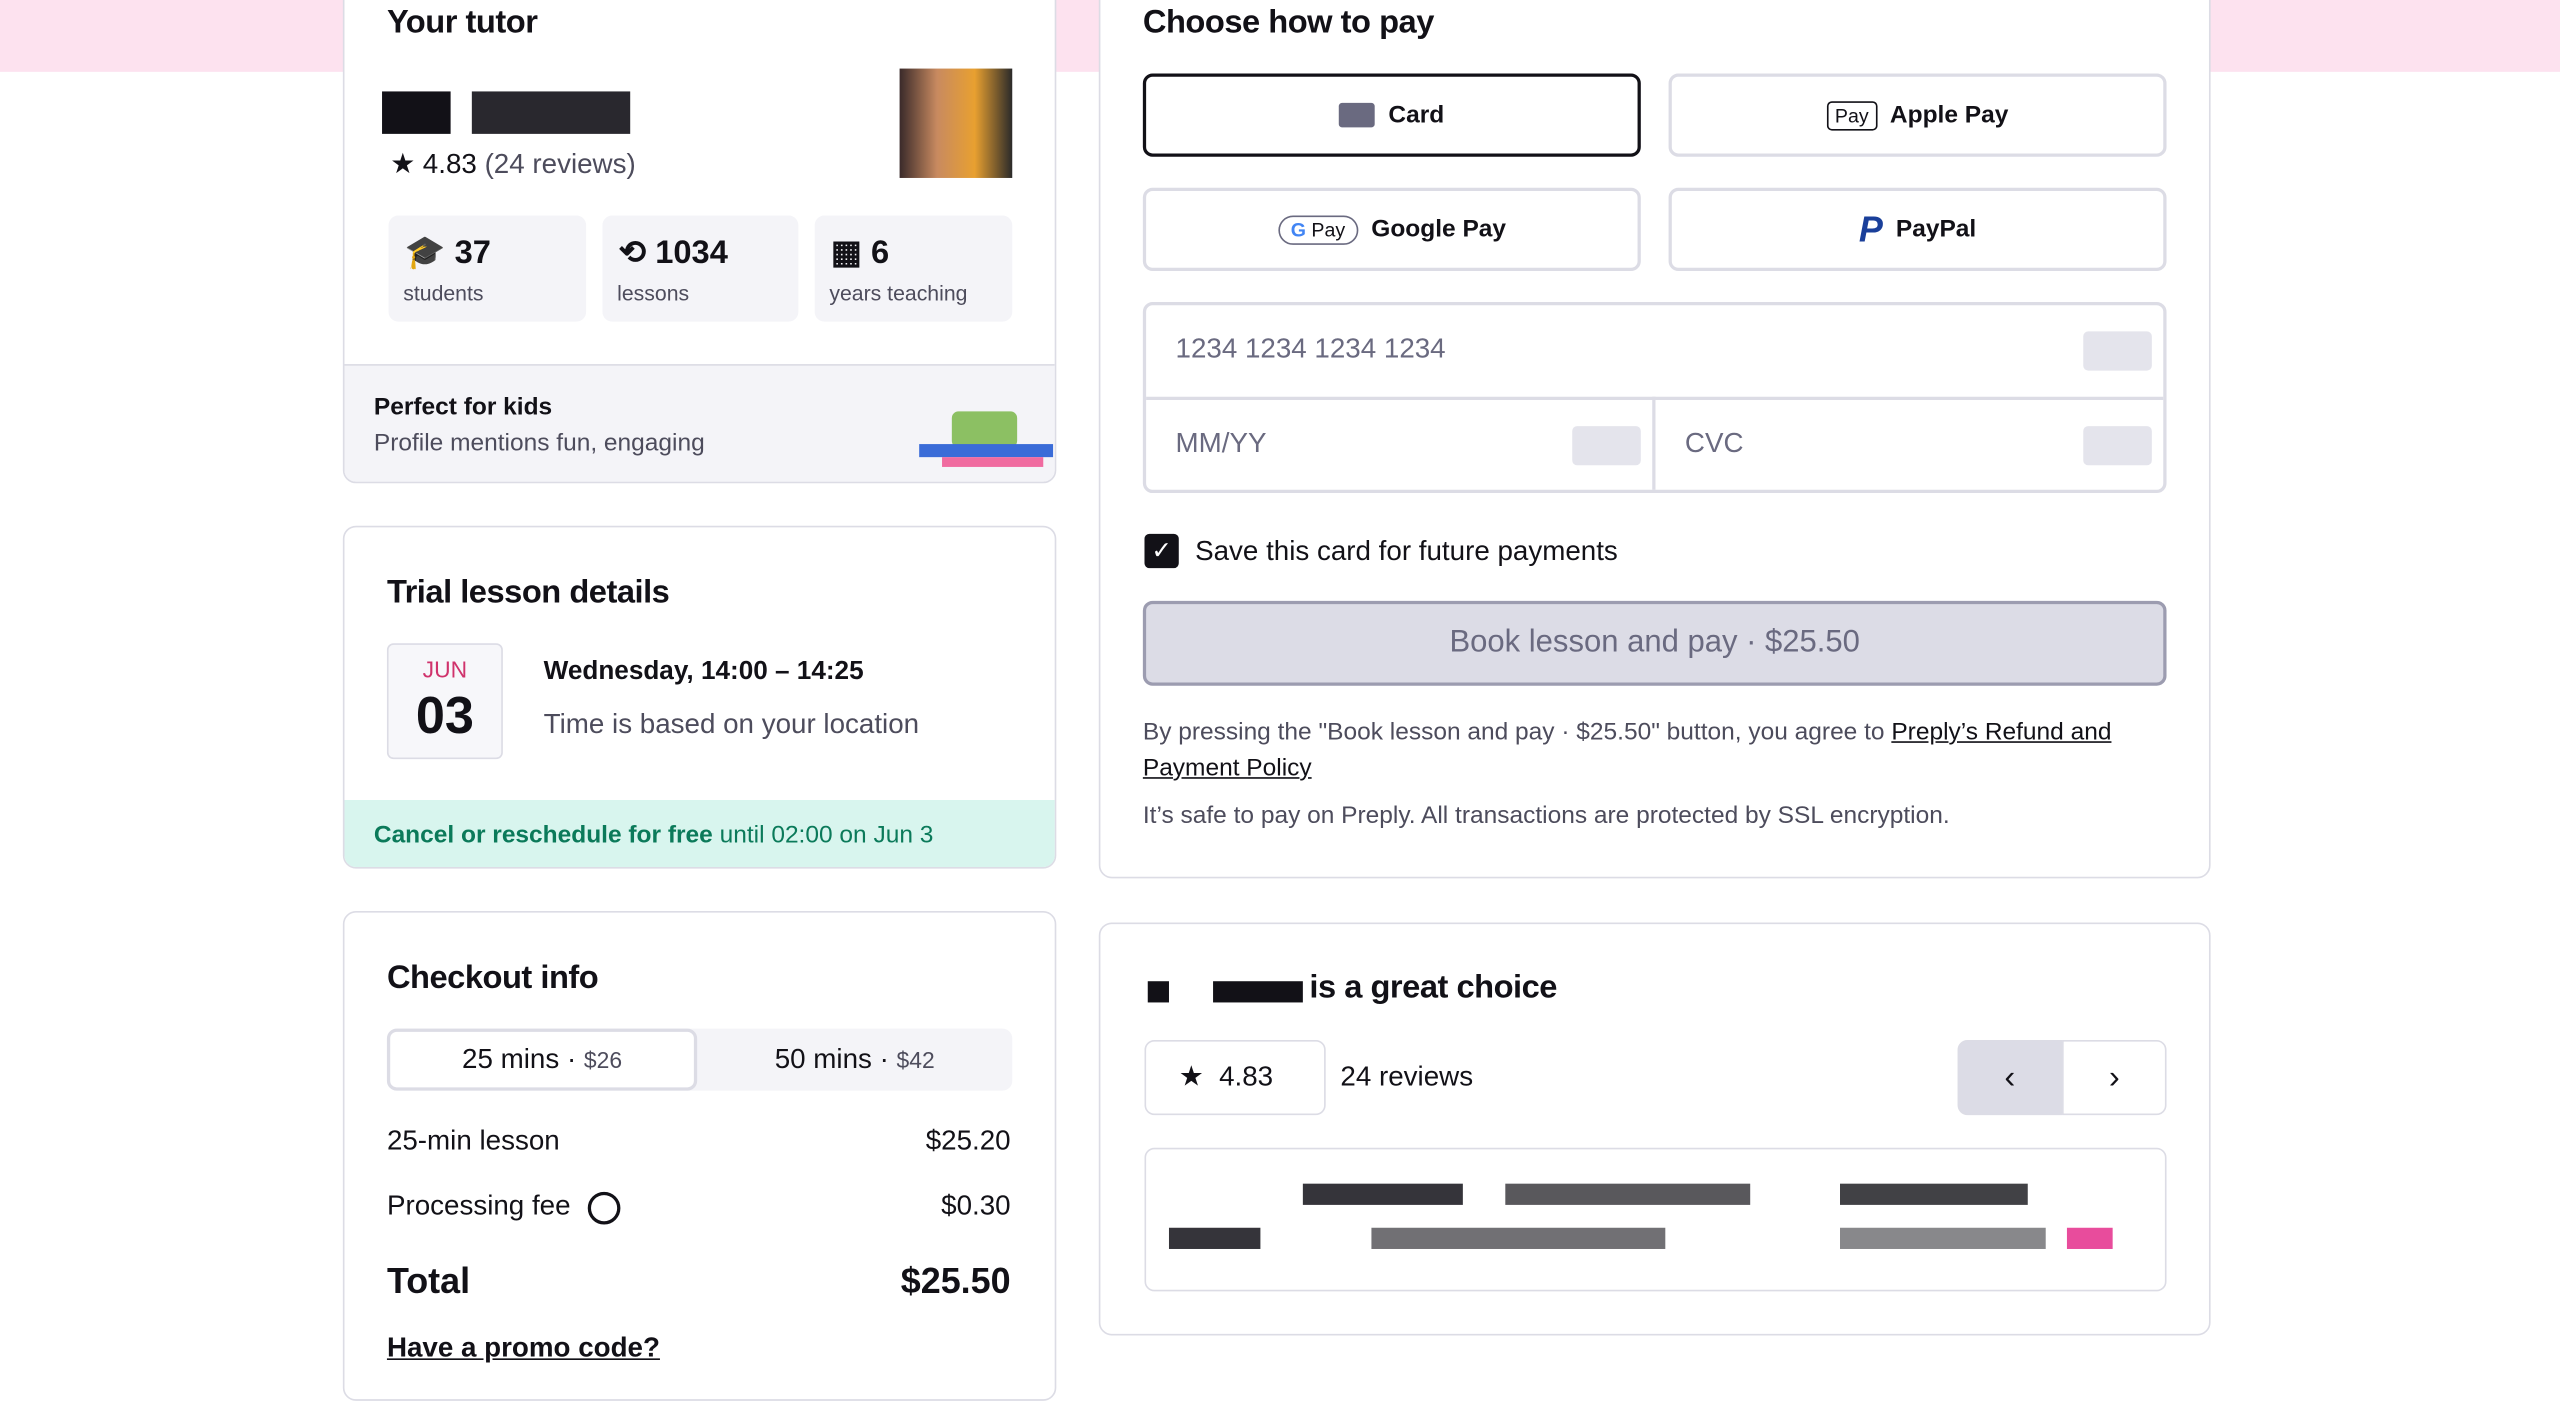  What do you see at coordinates (955, 1281) in the screenshot?
I see `total-amount: $25.50` at bounding box center [955, 1281].